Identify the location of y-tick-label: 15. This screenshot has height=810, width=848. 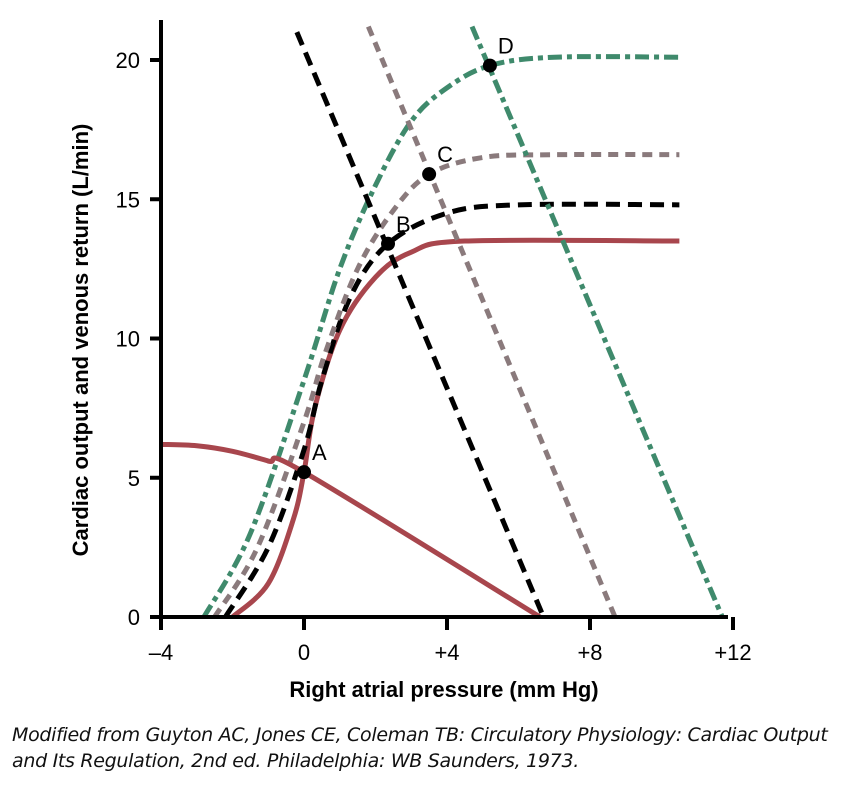
(128, 199).